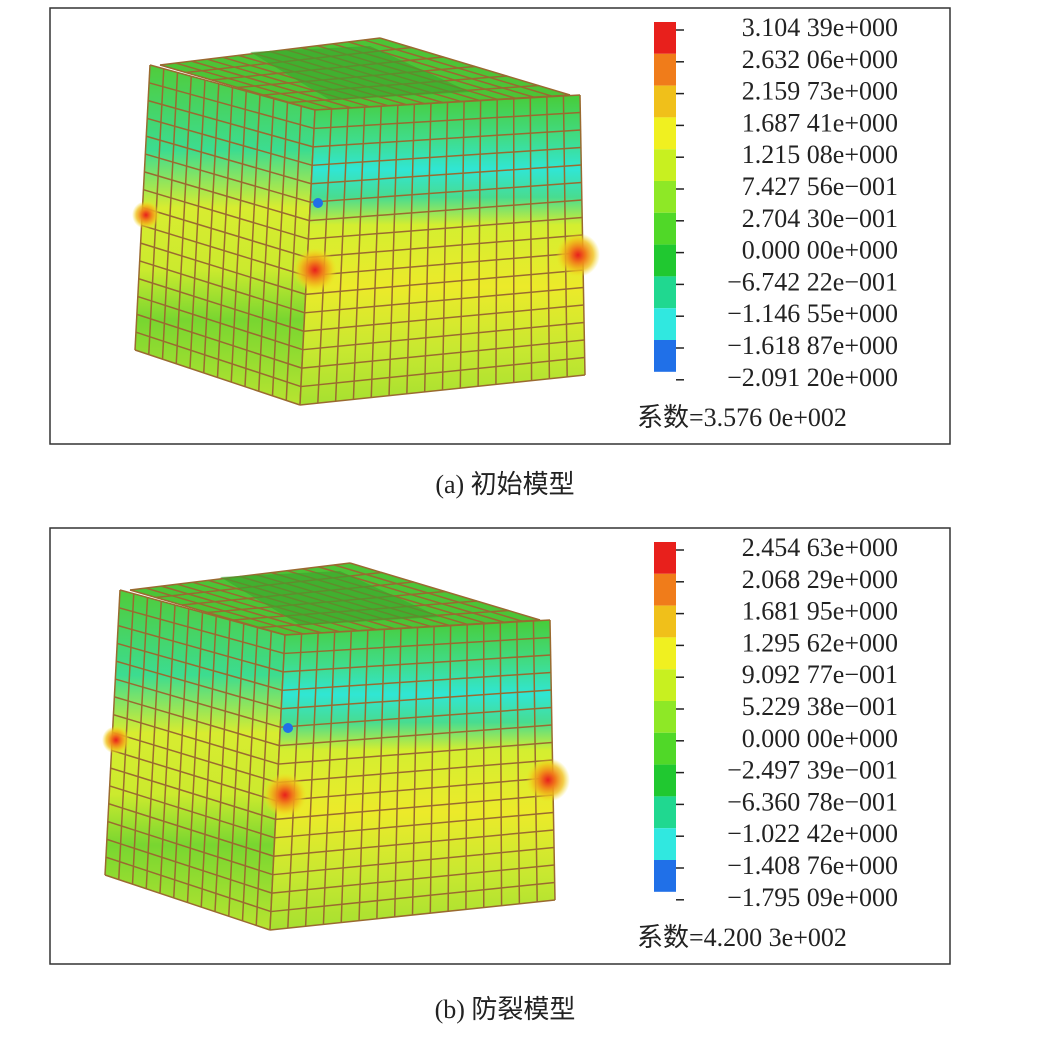 The height and width of the screenshot is (1054, 1050). What do you see at coordinates (820, 642) in the screenshot?
I see `legend-label: 1.295 62e+000` at bounding box center [820, 642].